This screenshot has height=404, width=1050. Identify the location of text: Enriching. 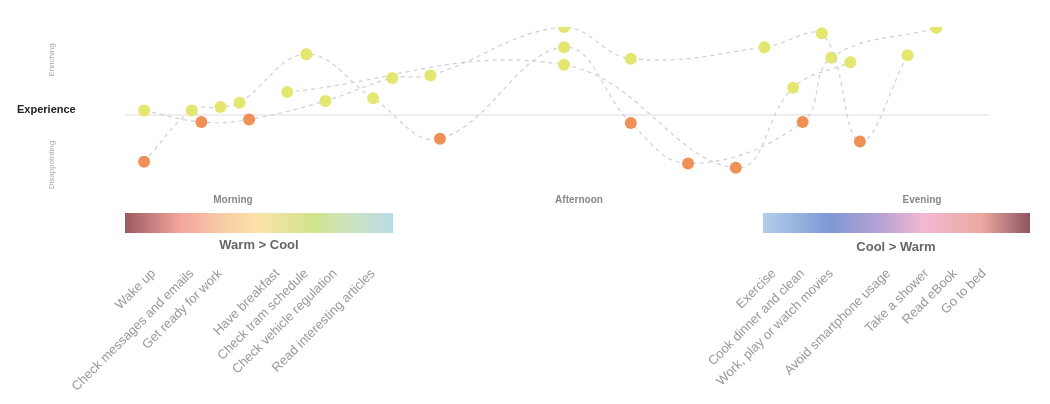
(51, 60).